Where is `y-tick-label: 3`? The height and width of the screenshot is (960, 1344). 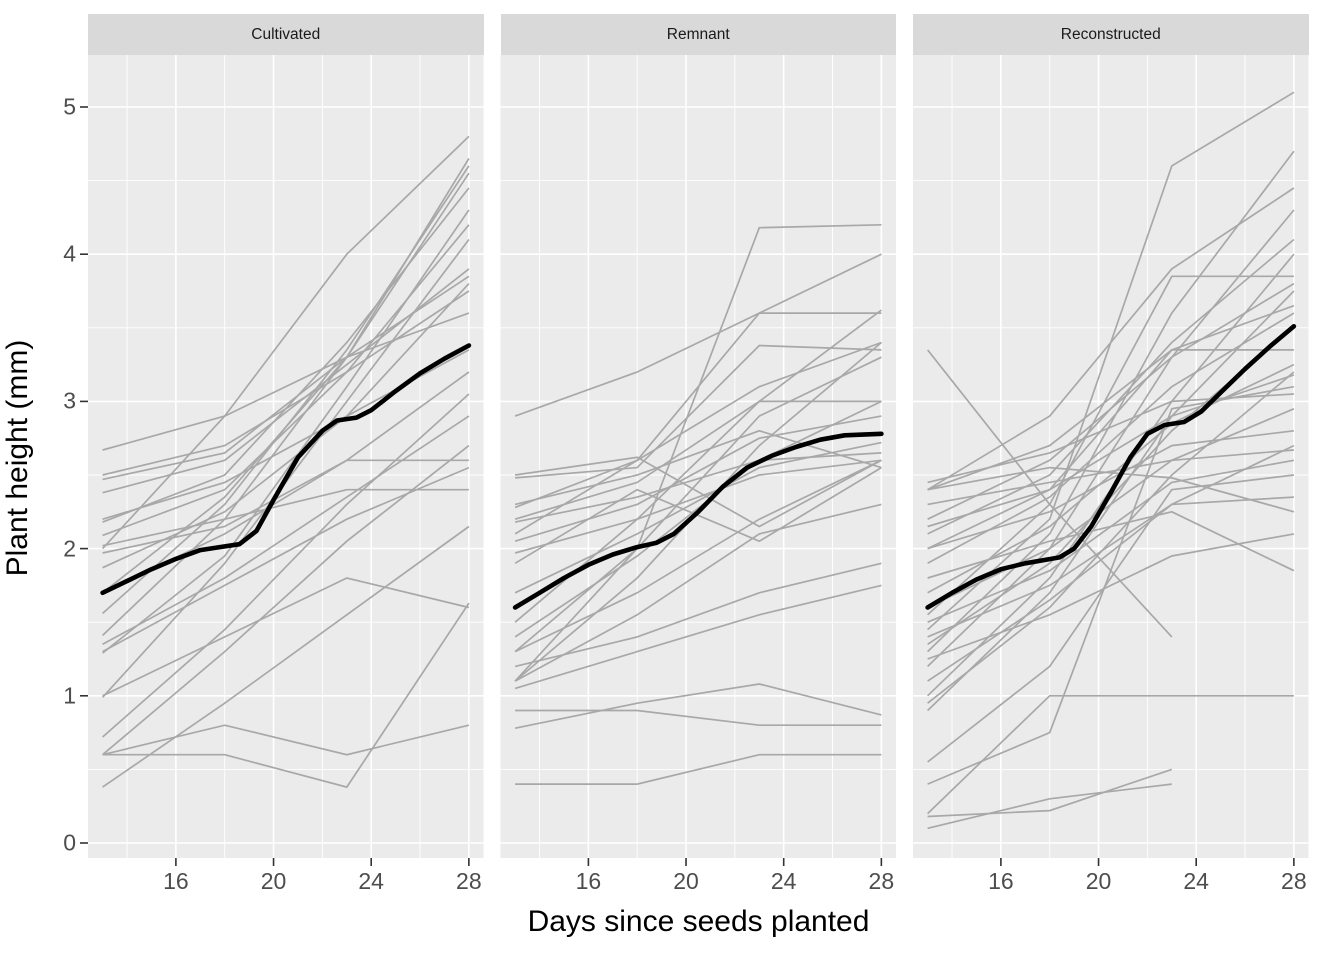
y-tick-label: 3 is located at coordinates (69, 400).